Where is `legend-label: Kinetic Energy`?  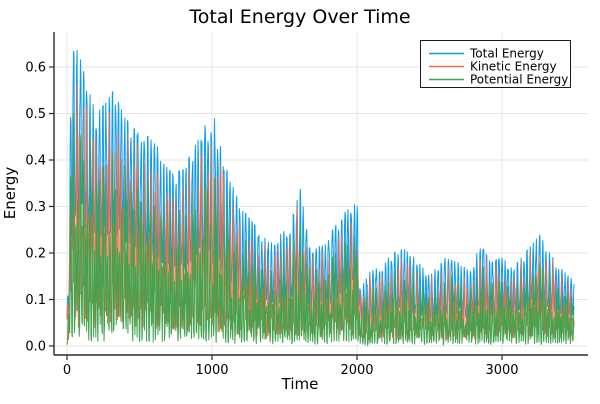 legend-label: Kinetic Energy is located at coordinates (513, 67).